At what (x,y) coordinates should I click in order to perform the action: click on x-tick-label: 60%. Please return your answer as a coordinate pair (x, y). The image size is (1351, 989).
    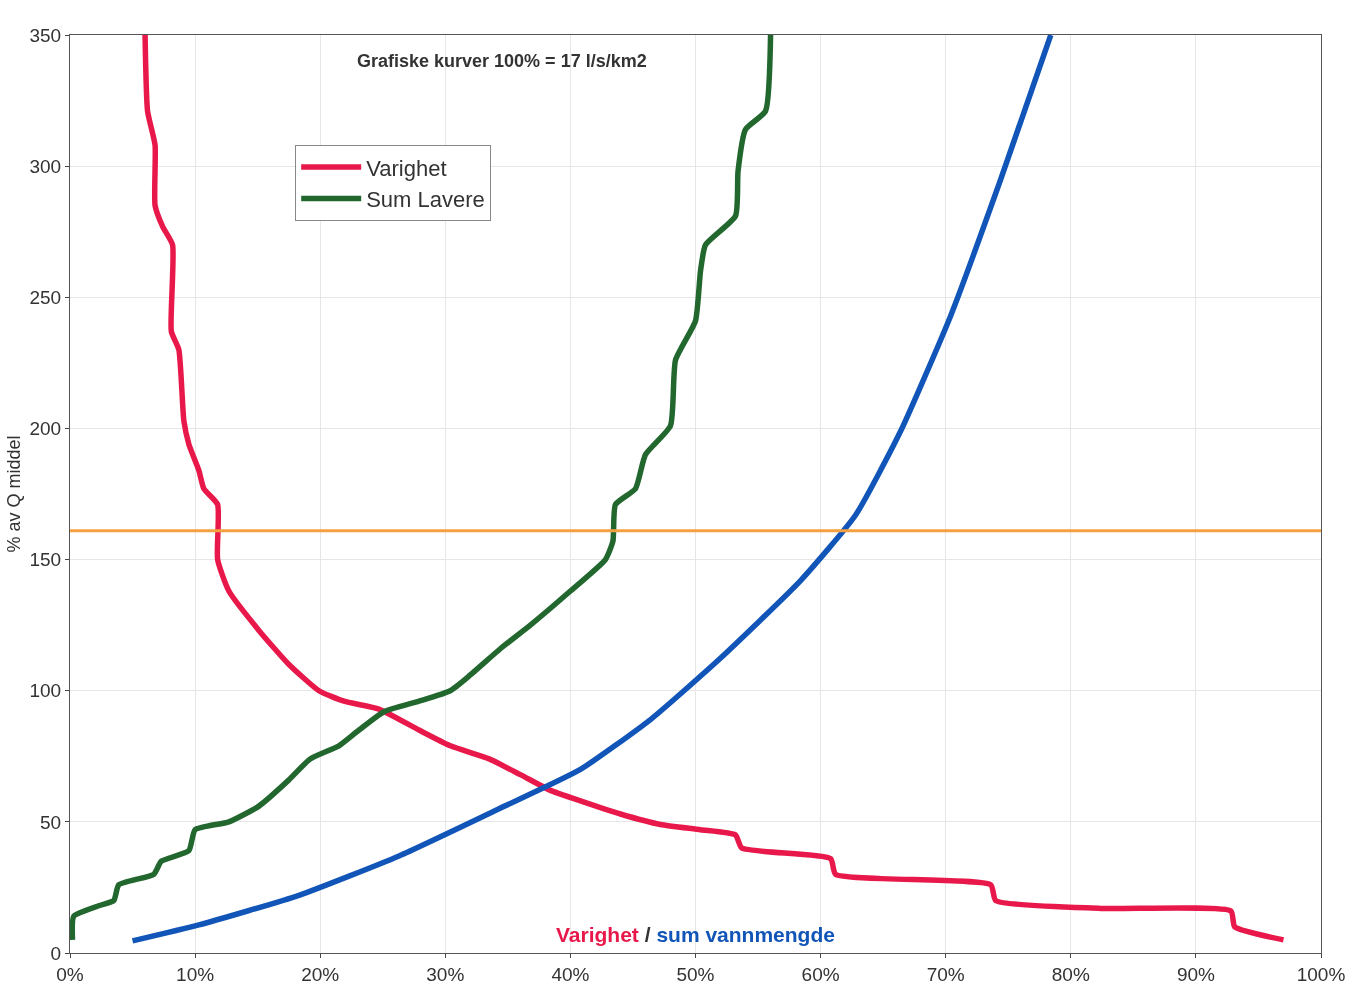
    Looking at the image, I should click on (820, 974).